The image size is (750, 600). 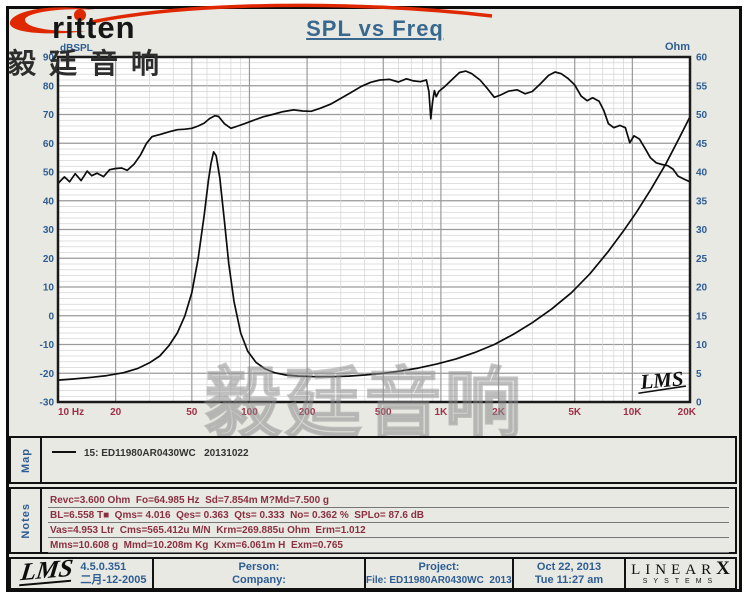 What do you see at coordinates (439, 580) in the screenshot?
I see `project-file: File: ED11980AR0430WC 20131021.lib` at bounding box center [439, 580].